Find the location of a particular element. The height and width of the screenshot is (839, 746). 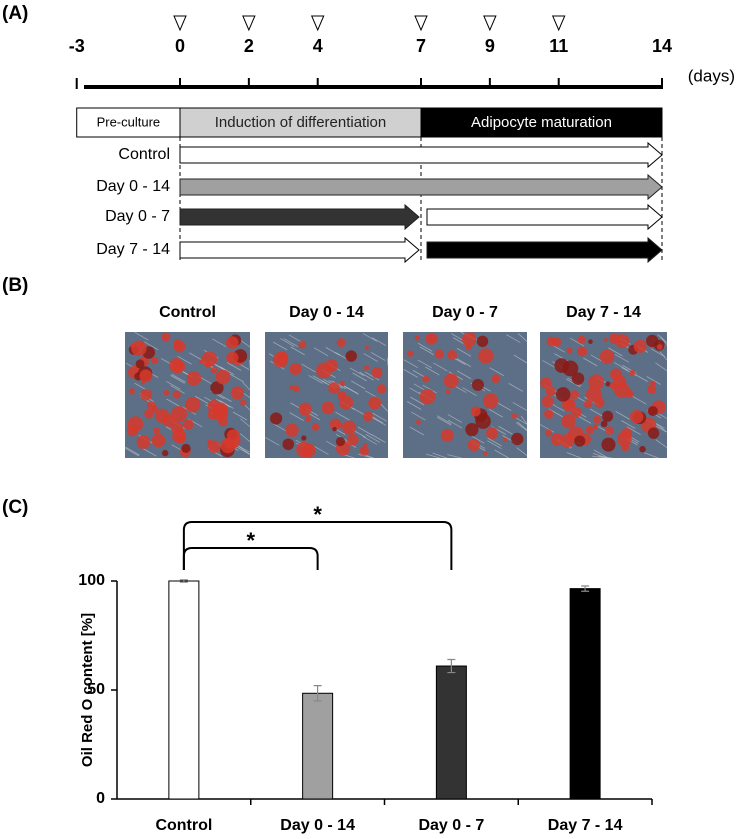

significance-label: * is located at coordinates (250, 540).